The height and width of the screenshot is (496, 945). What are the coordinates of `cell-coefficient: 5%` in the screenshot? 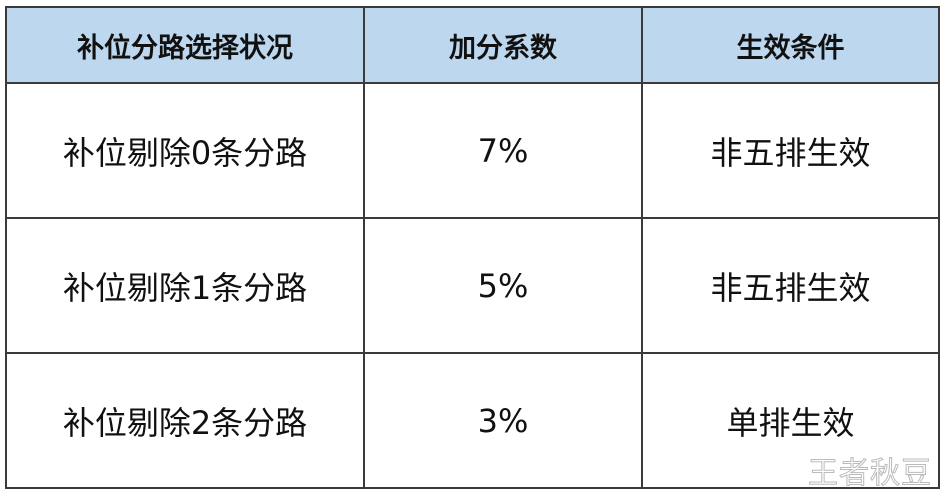 It's located at (503, 285).